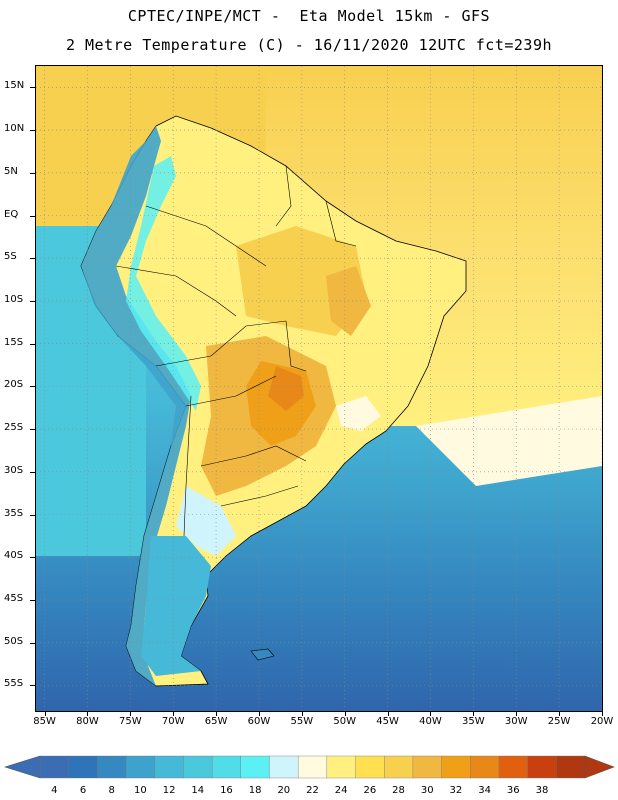 The image size is (618, 800). Describe the element at coordinates (427, 790) in the screenshot. I see `colorbar-label: 30` at that location.